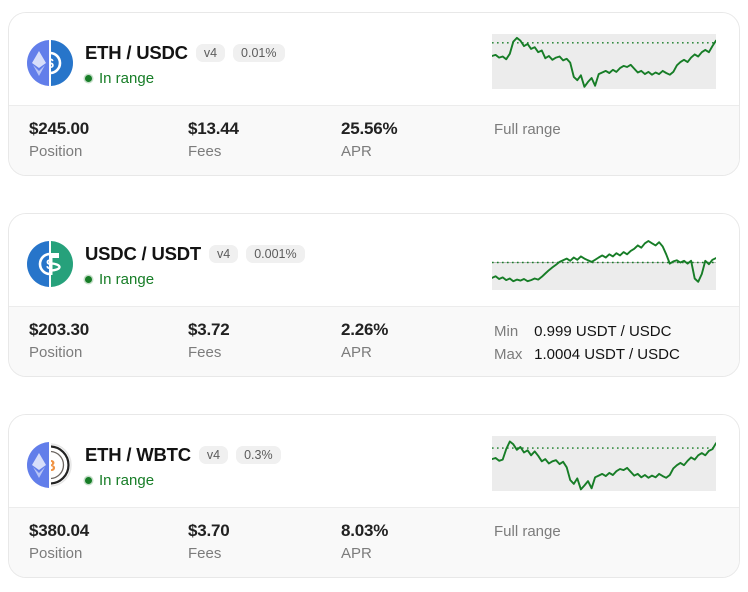 This screenshot has width=748, height=592. I want to click on usdt-logo-half, so click(62, 264).